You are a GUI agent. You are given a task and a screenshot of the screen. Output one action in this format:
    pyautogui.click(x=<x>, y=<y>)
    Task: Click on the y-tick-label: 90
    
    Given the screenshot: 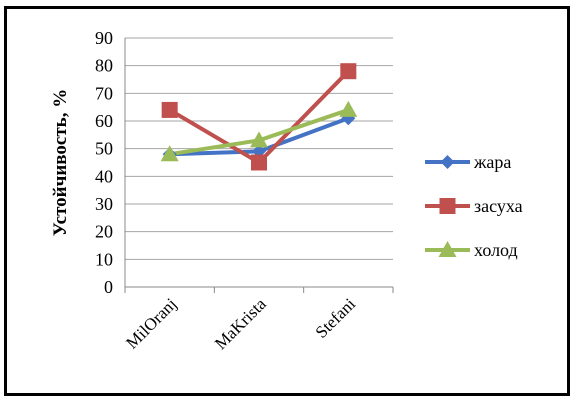 What is the action you would take?
    pyautogui.click(x=104, y=38)
    